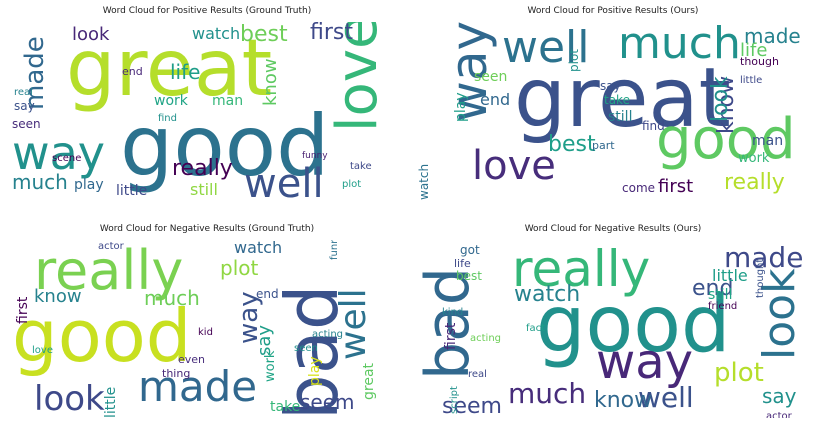  What do you see at coordinates (603, 145) in the screenshot?
I see `cloud-word: part` at bounding box center [603, 145].